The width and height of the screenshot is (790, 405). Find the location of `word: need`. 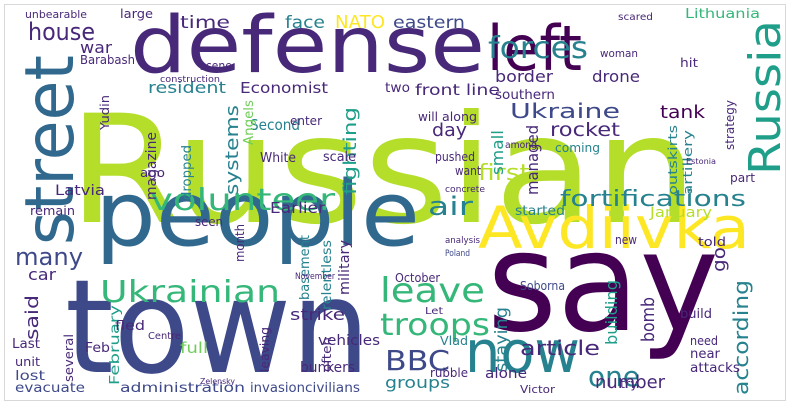

word: need is located at coordinates (704, 341).